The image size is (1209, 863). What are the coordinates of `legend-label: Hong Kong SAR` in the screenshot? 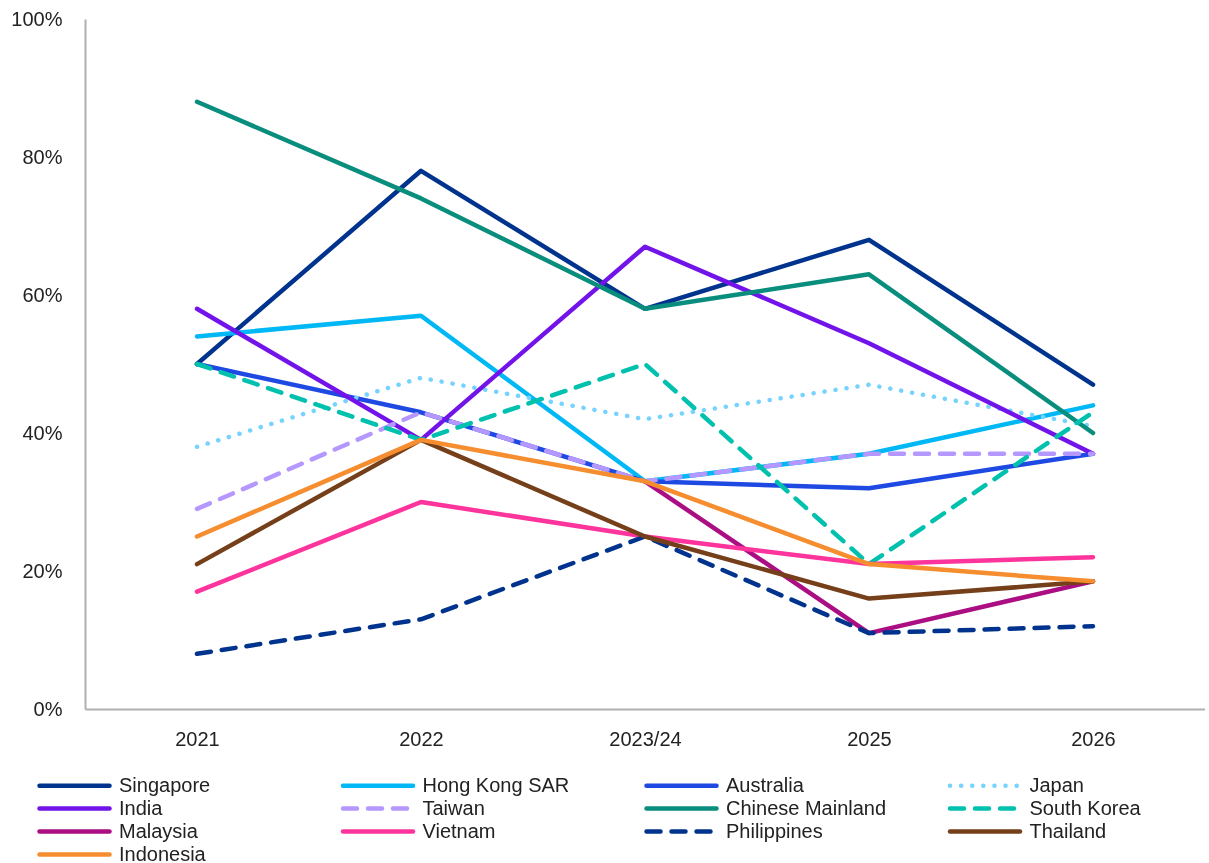 It's located at (496, 784).